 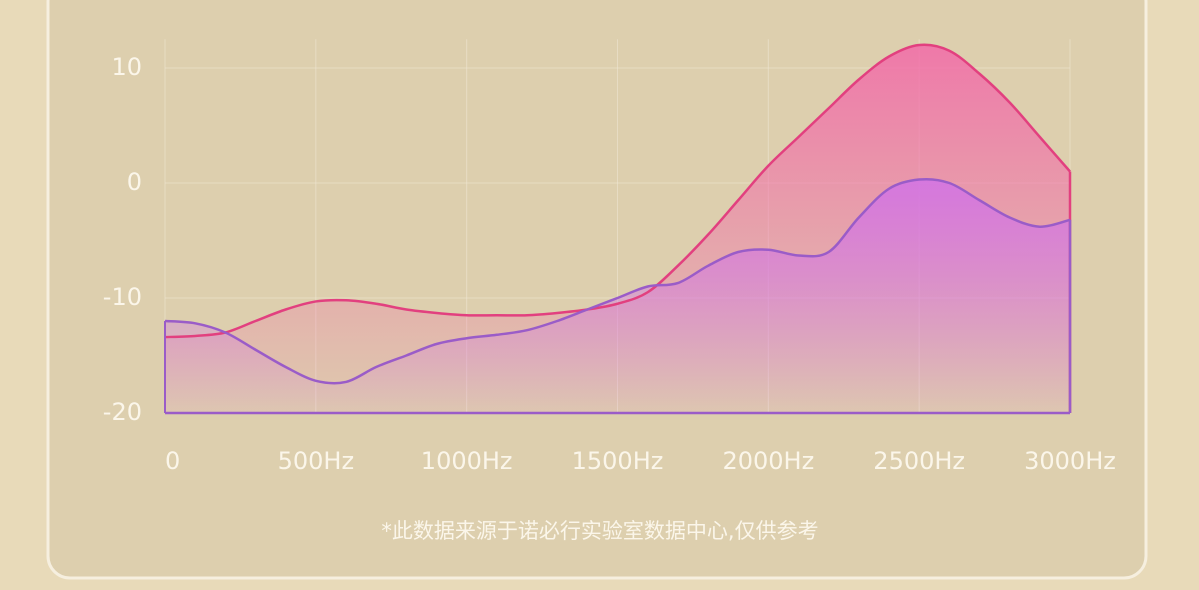 I want to click on x-tick-label: 0, so click(x=172, y=461).